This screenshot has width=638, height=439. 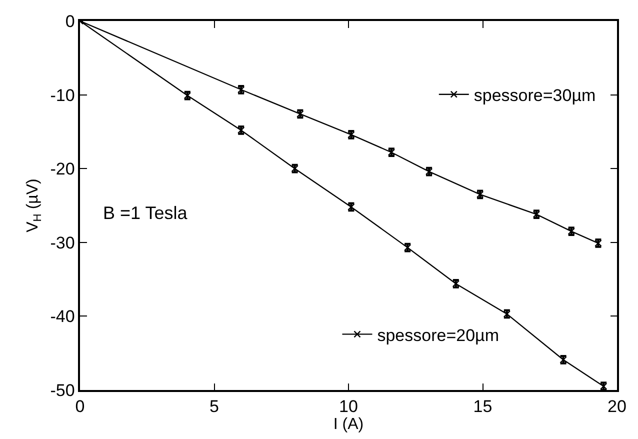 I want to click on x-axis-title: I (A), so click(x=348, y=425).